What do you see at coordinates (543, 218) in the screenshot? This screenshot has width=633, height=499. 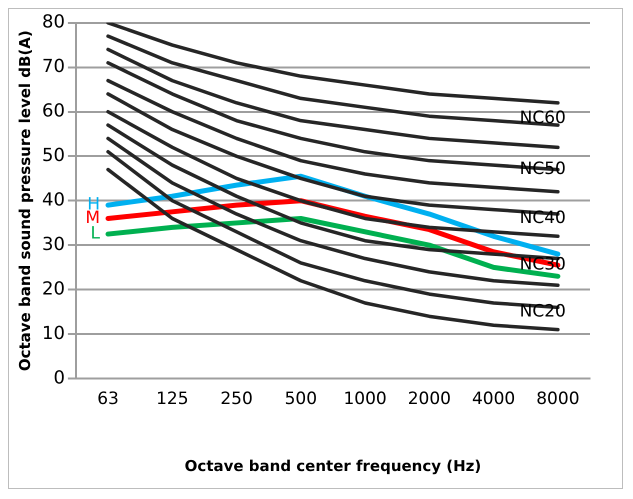 I see `annotation: NC40` at bounding box center [543, 218].